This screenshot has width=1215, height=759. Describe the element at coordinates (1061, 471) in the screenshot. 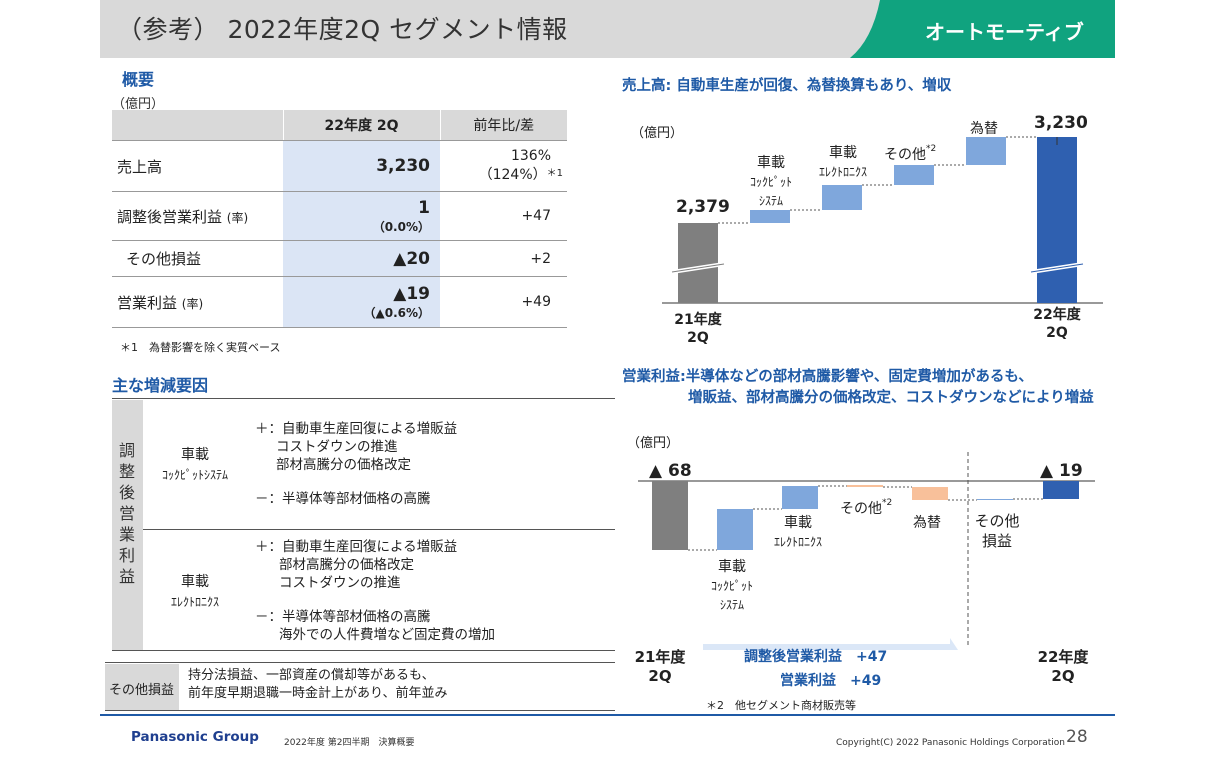

I see `profit-end-value: ▲ 19` at that location.